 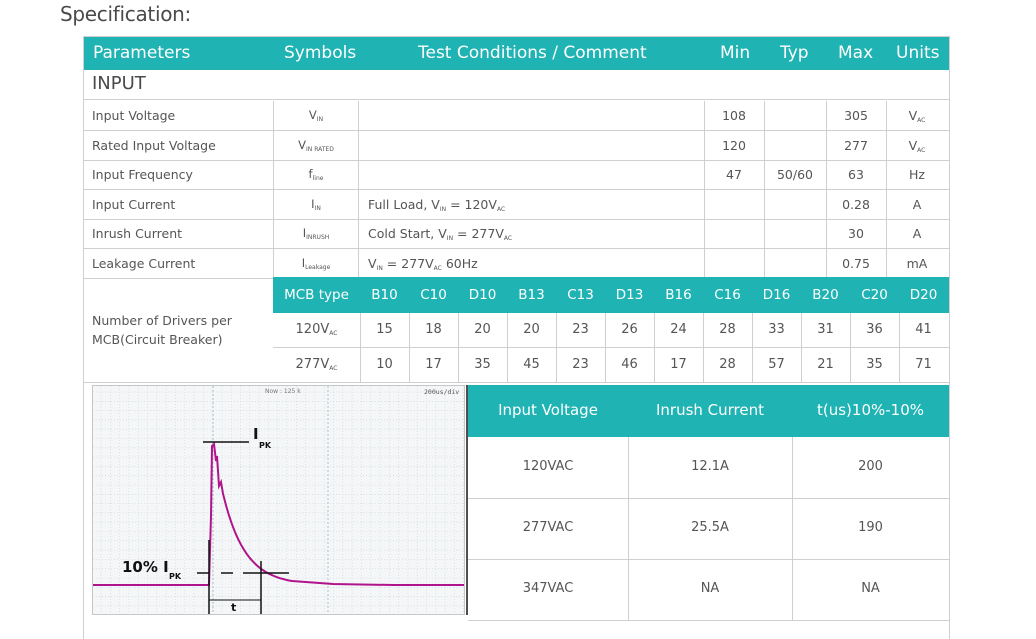 I want to click on min-value: 108, so click(x=734, y=115).